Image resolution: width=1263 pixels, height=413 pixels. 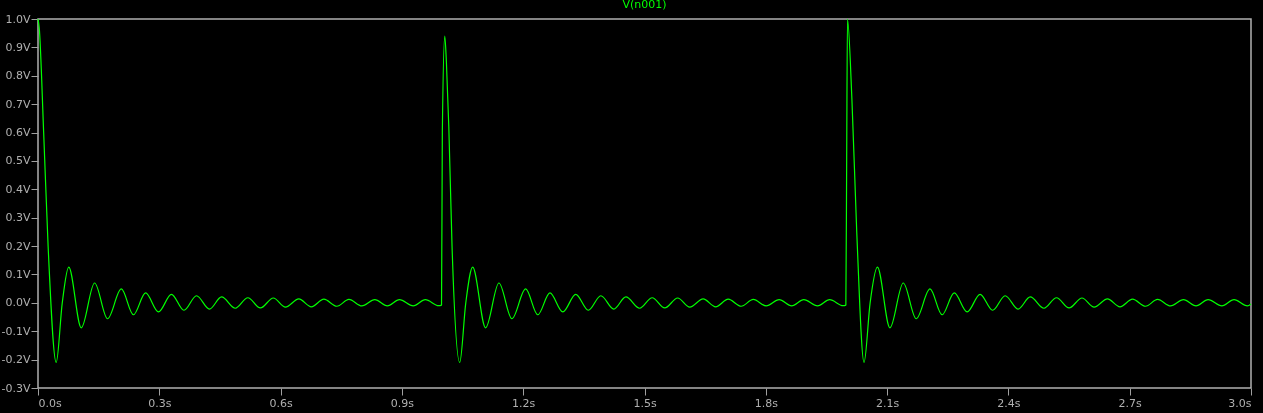 What do you see at coordinates (402, 403) in the screenshot?
I see `x-tick-label: 0.9s` at bounding box center [402, 403].